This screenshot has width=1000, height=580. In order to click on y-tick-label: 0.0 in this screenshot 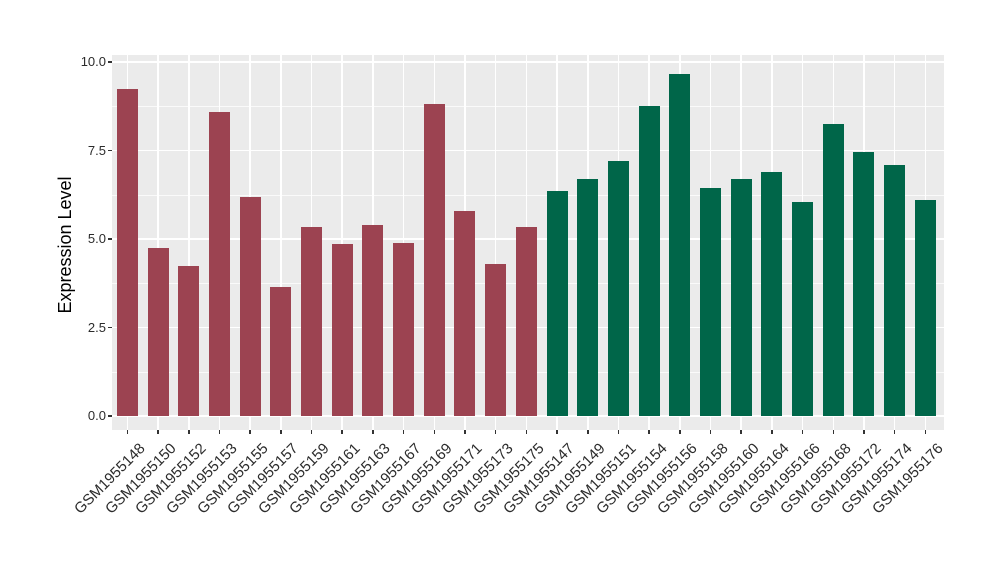, I will do `click(96, 415)`.